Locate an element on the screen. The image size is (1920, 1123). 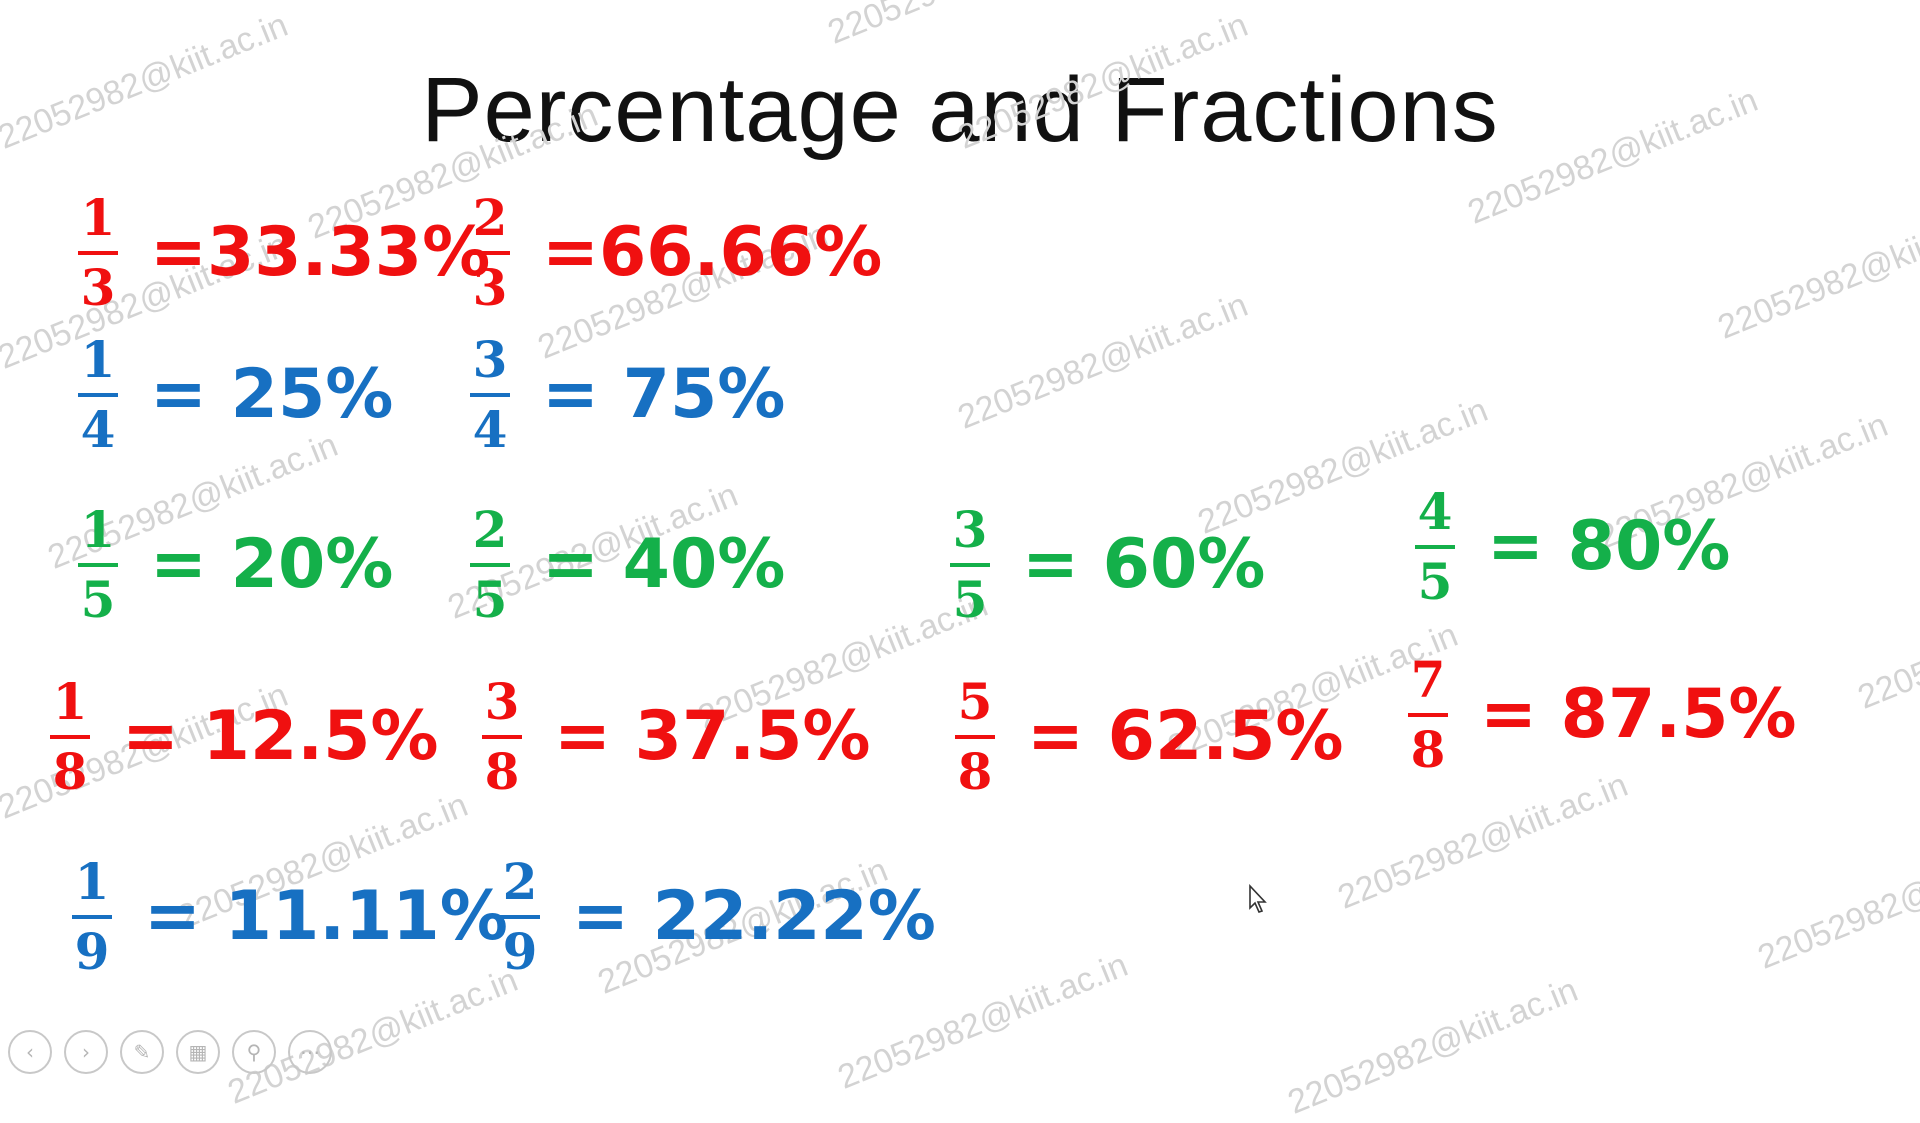
more-options-button: ⋯ is located at coordinates (310, 1052).